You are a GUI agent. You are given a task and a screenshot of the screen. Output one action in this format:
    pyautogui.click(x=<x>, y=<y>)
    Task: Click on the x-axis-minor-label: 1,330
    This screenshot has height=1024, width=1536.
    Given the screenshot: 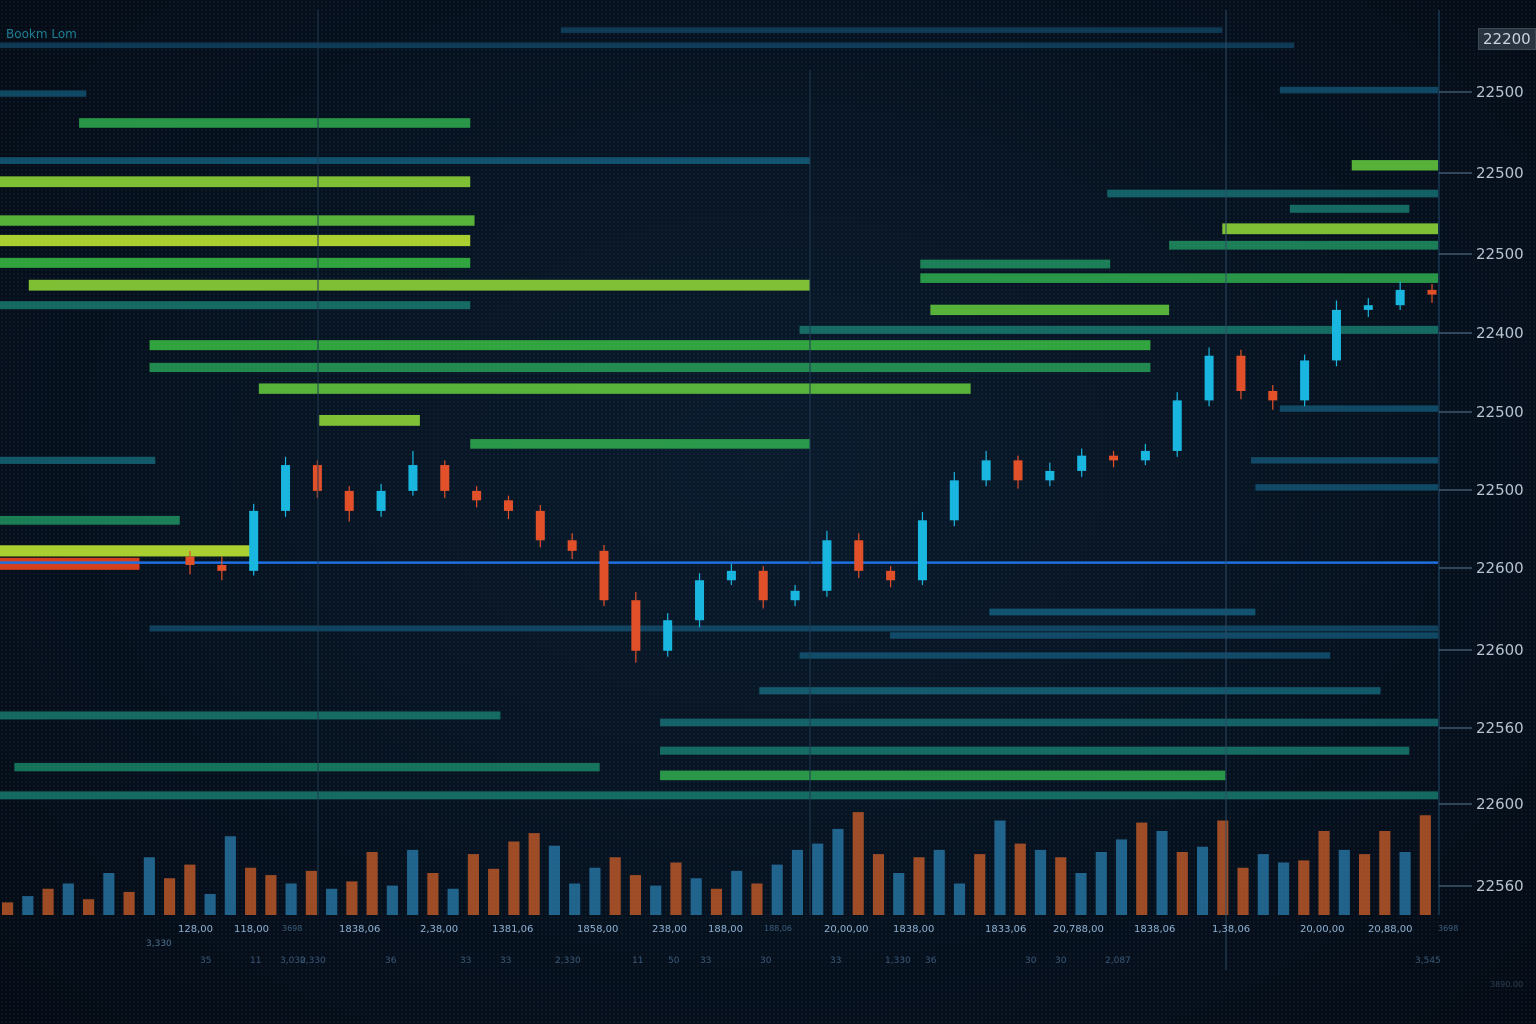 What is the action you would take?
    pyautogui.click(x=898, y=961)
    